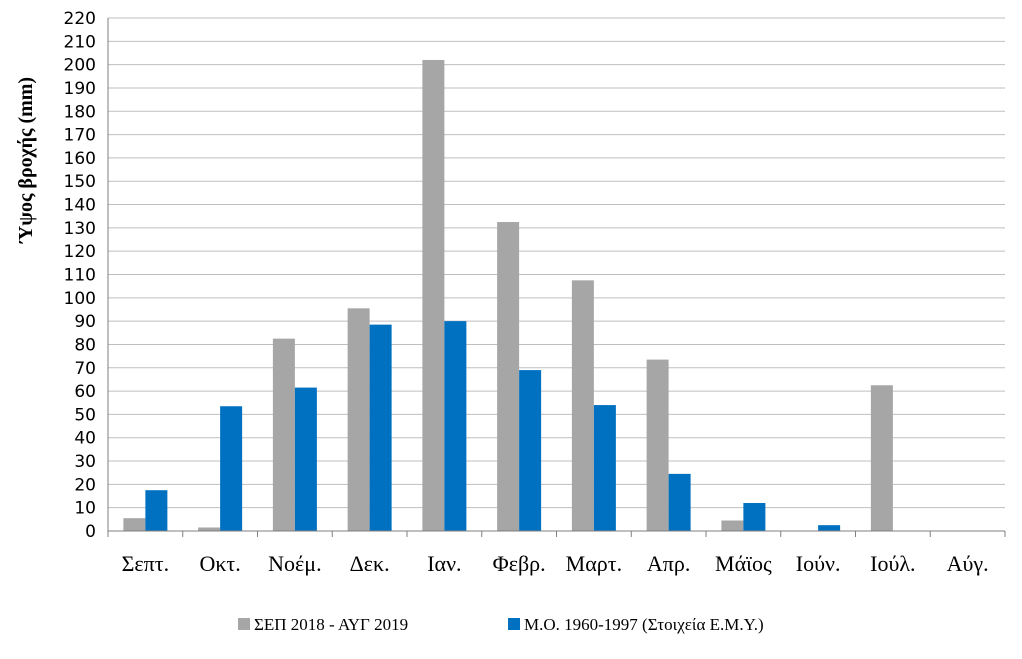 This screenshot has width=1022, height=659. I want to click on y-tick-label: 110, so click(80, 276).